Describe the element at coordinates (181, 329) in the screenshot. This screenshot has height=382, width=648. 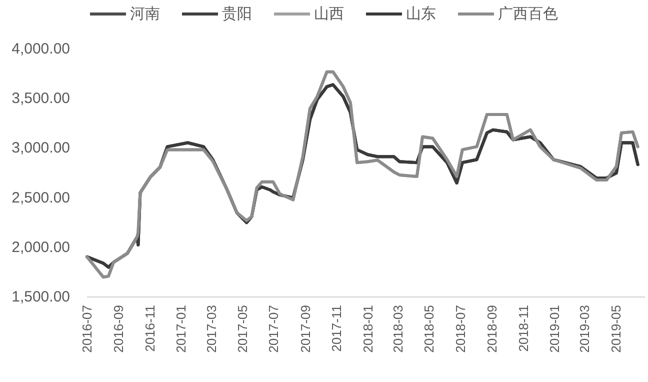
I see `x-tick-label: 2017-01` at that location.